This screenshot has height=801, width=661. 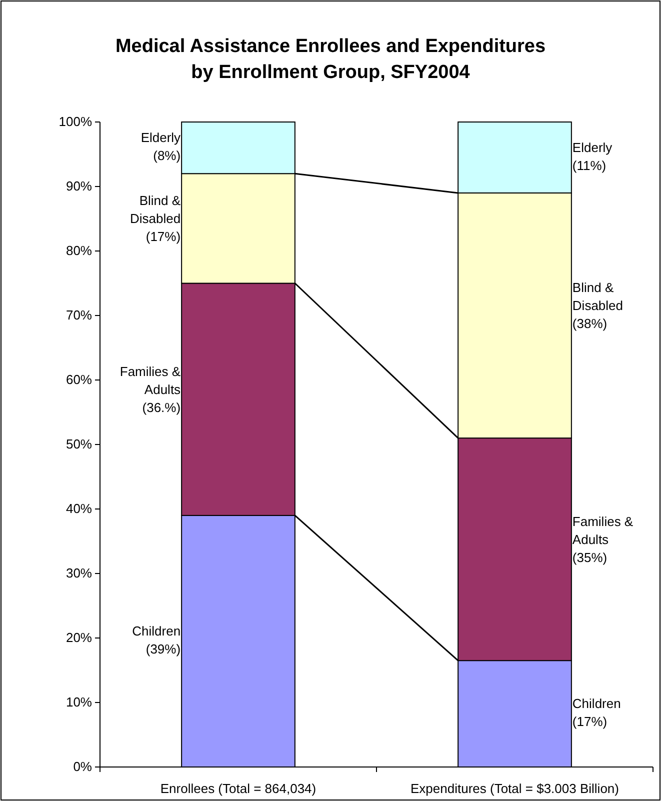 What do you see at coordinates (167, 156) in the screenshot?
I see `annotation: (8%)` at bounding box center [167, 156].